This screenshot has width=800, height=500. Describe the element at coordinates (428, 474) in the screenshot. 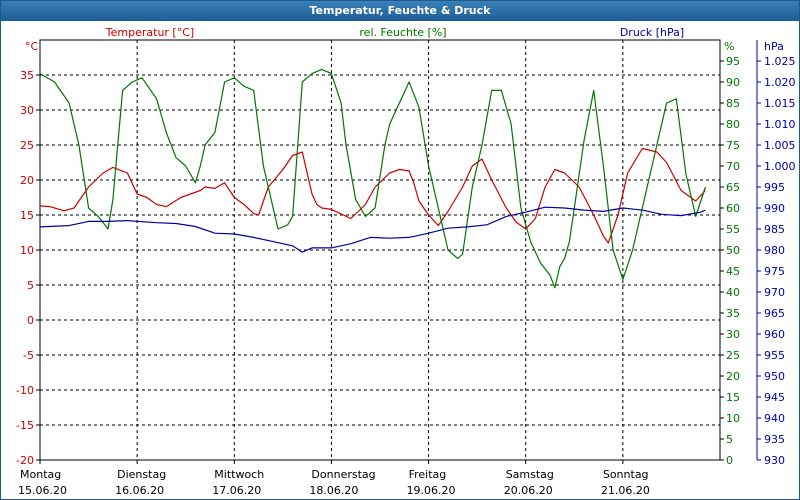

I see `x-day-label: Freitag` at that location.